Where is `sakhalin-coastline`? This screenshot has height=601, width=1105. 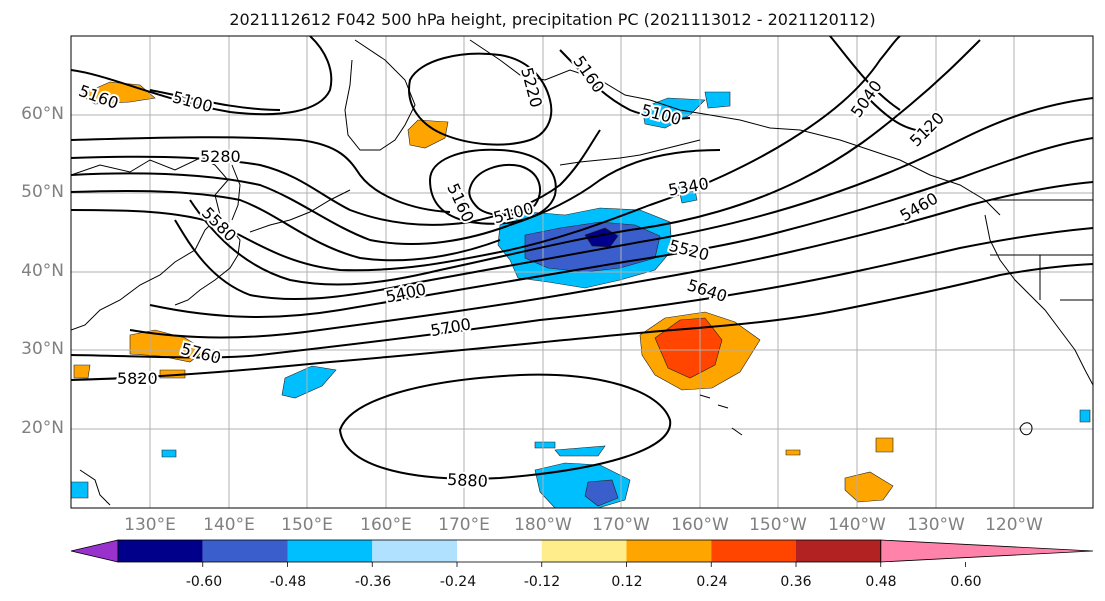 sakhalin-coastline is located at coordinates (236, 192).